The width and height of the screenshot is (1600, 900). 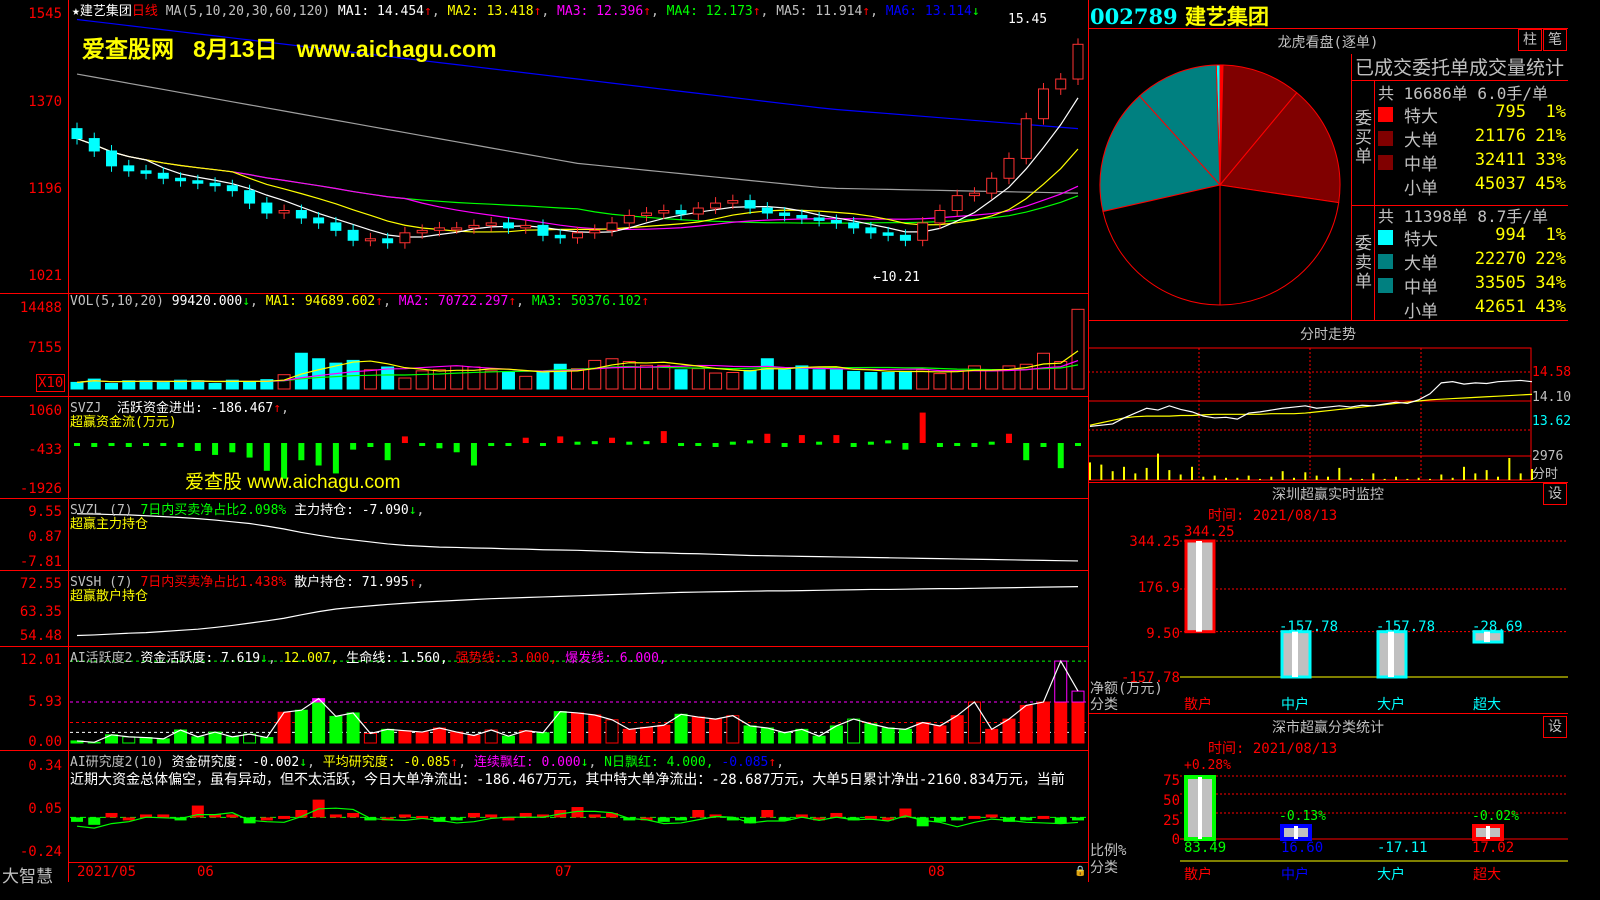 I want to click on stats-settings-button: 设, so click(x=1555, y=727).